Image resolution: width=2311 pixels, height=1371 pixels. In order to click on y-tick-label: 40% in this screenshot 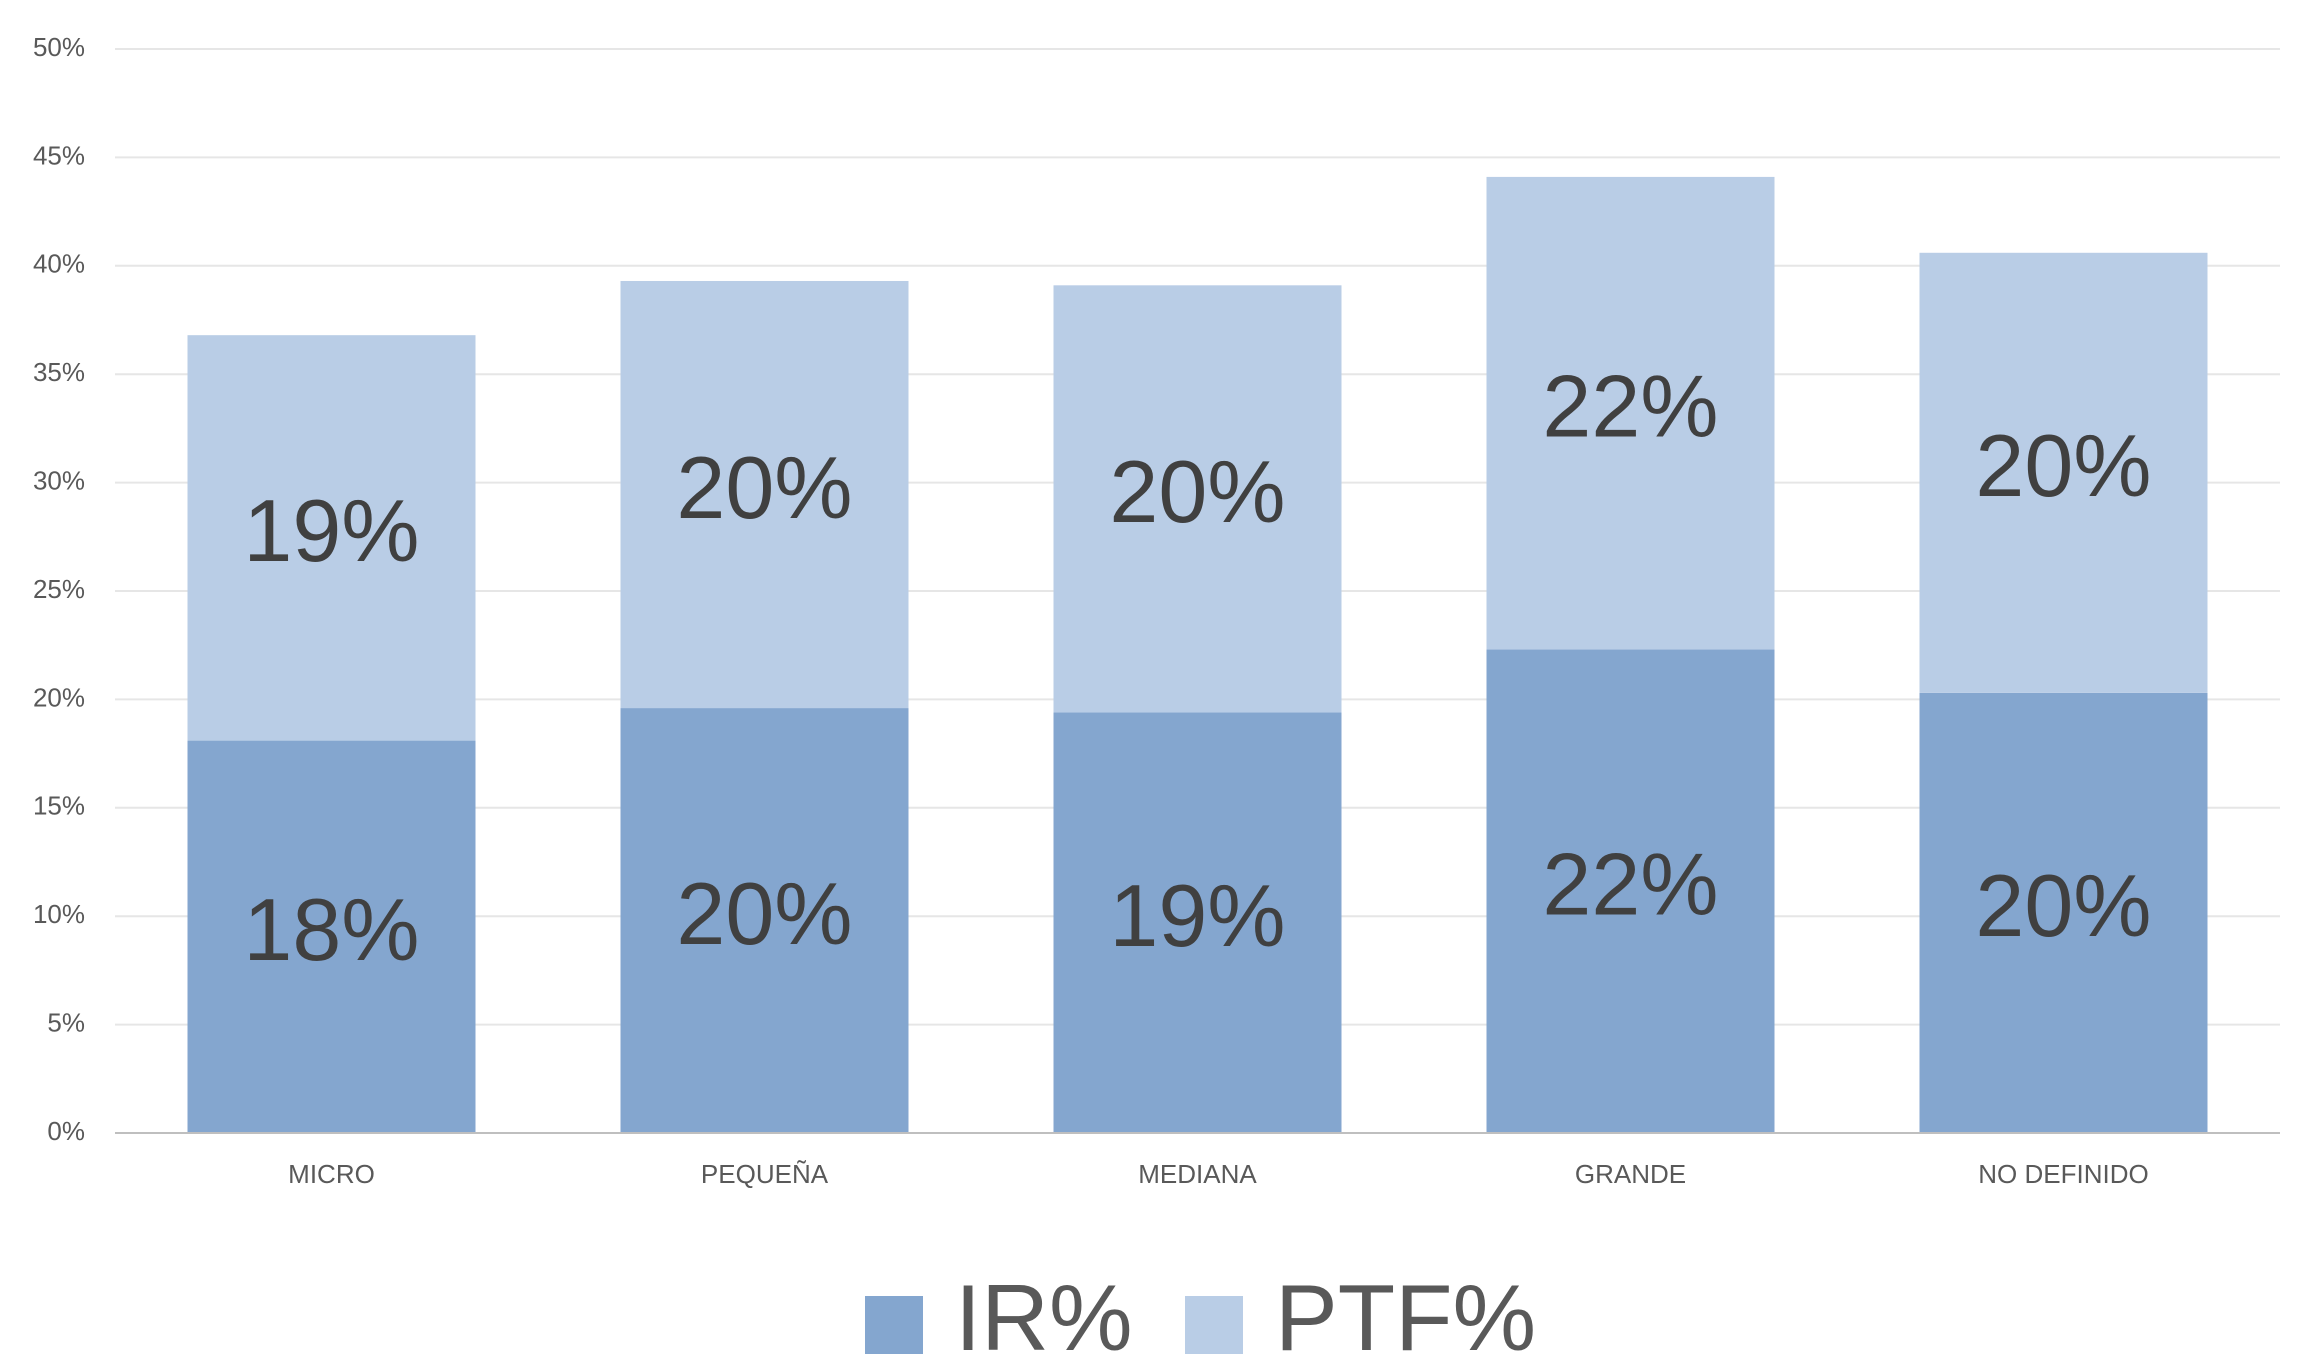, I will do `click(59, 264)`.